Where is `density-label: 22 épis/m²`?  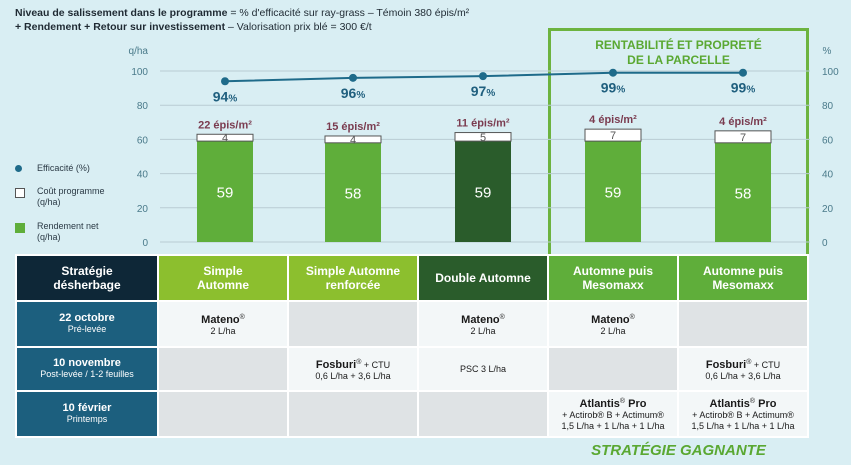 density-label: 22 épis/m² is located at coordinates (225, 125).